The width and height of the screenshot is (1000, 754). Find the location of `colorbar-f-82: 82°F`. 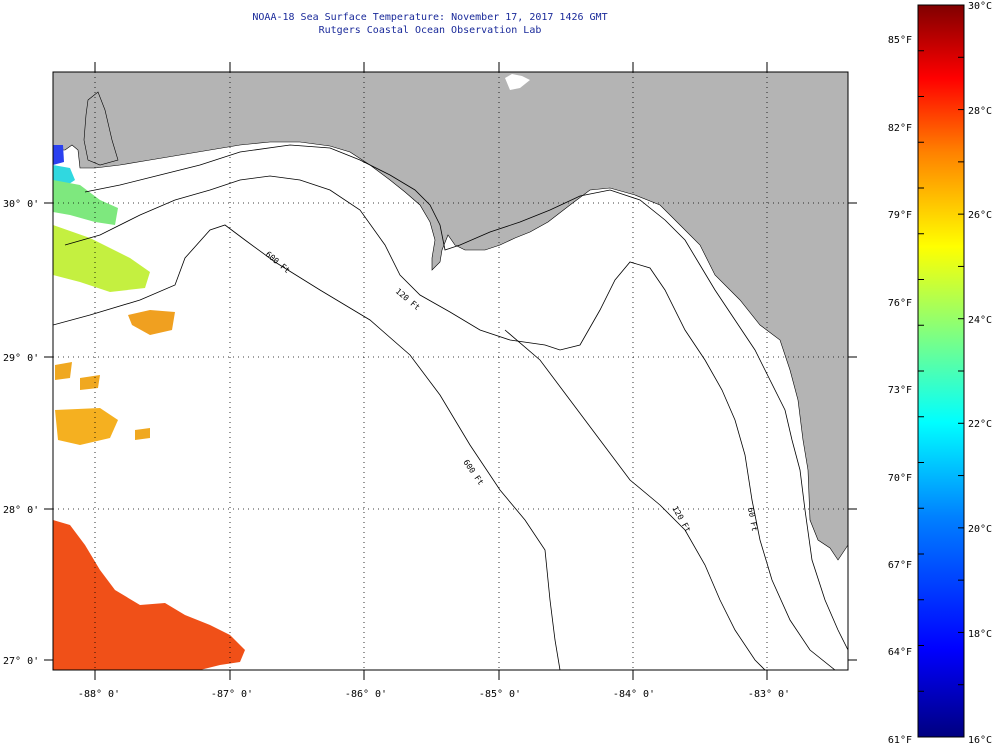

colorbar-f-82: 82°F is located at coordinates (900, 128).